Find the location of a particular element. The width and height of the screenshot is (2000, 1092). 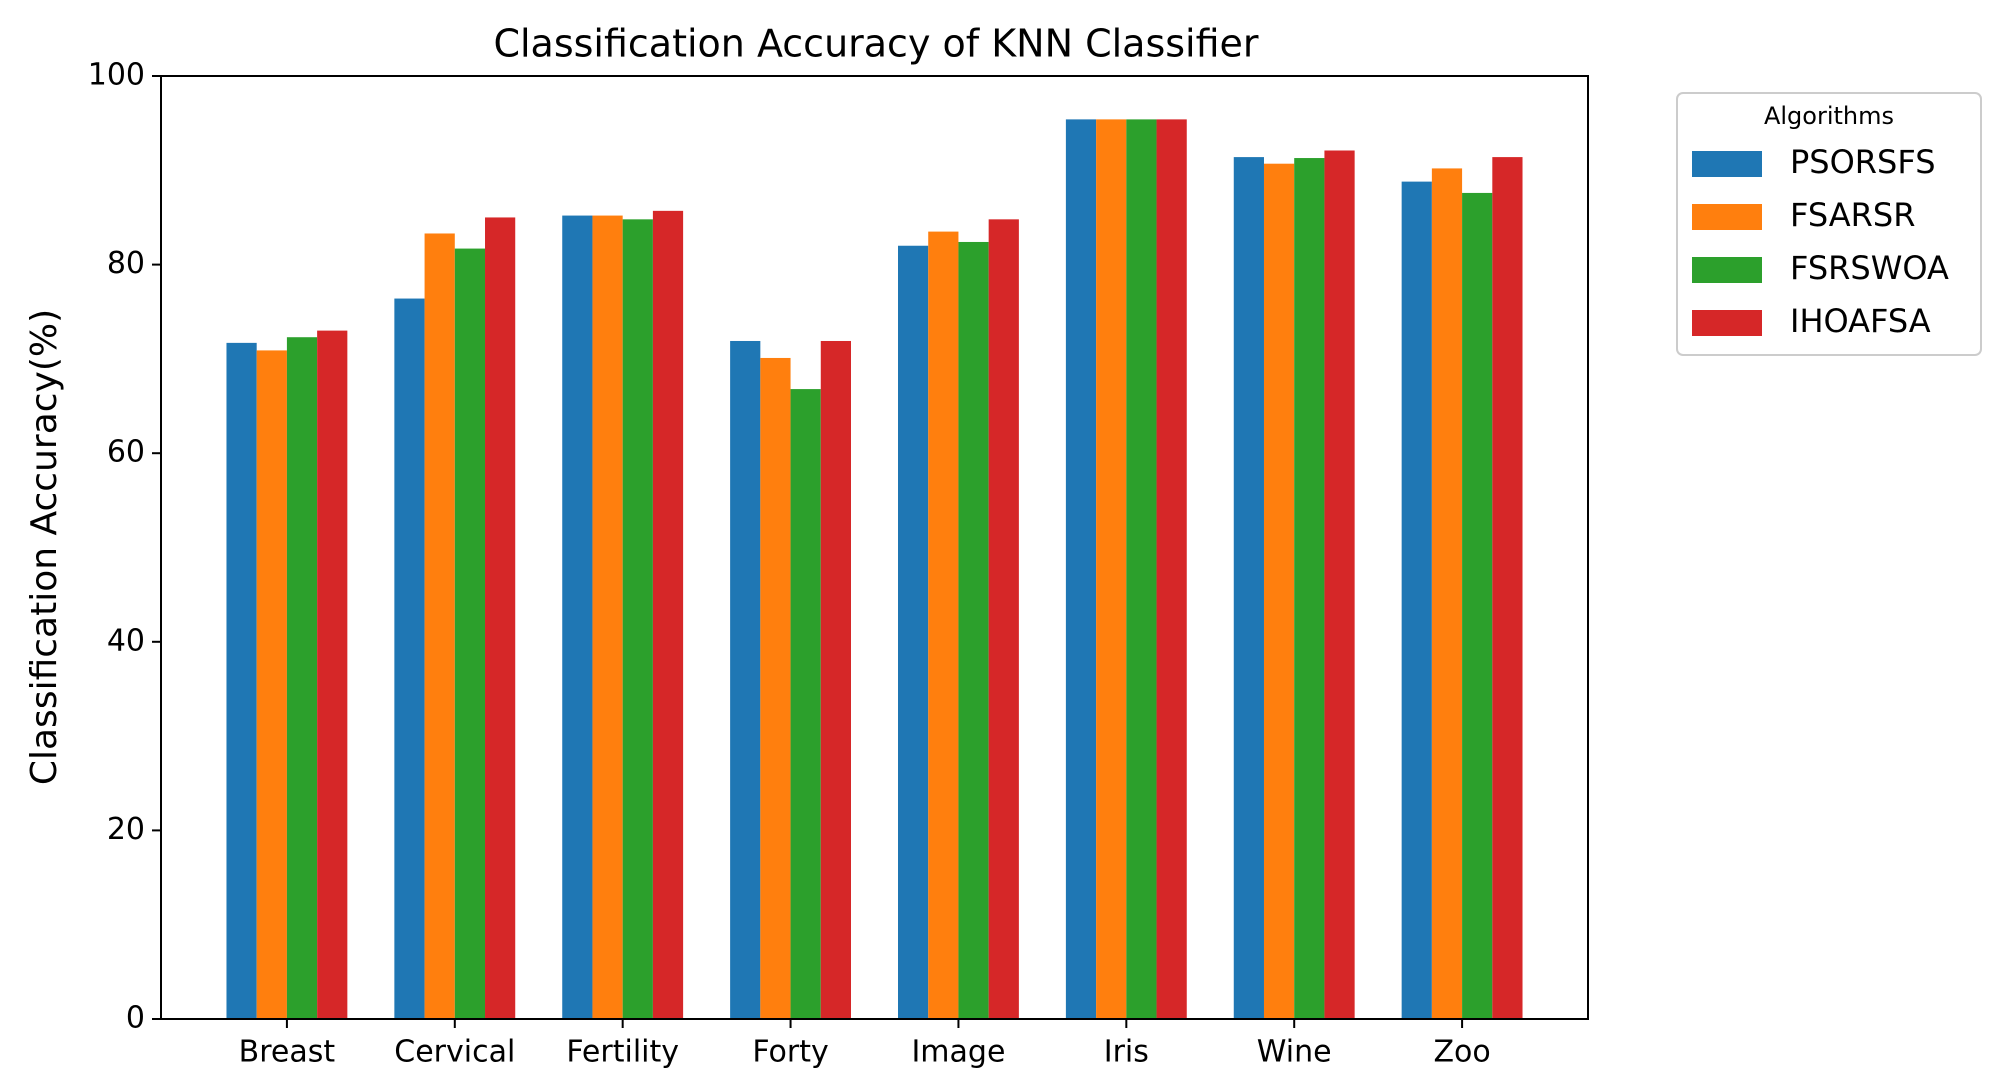

y-tick-label: 80 is located at coordinates (126, 263).